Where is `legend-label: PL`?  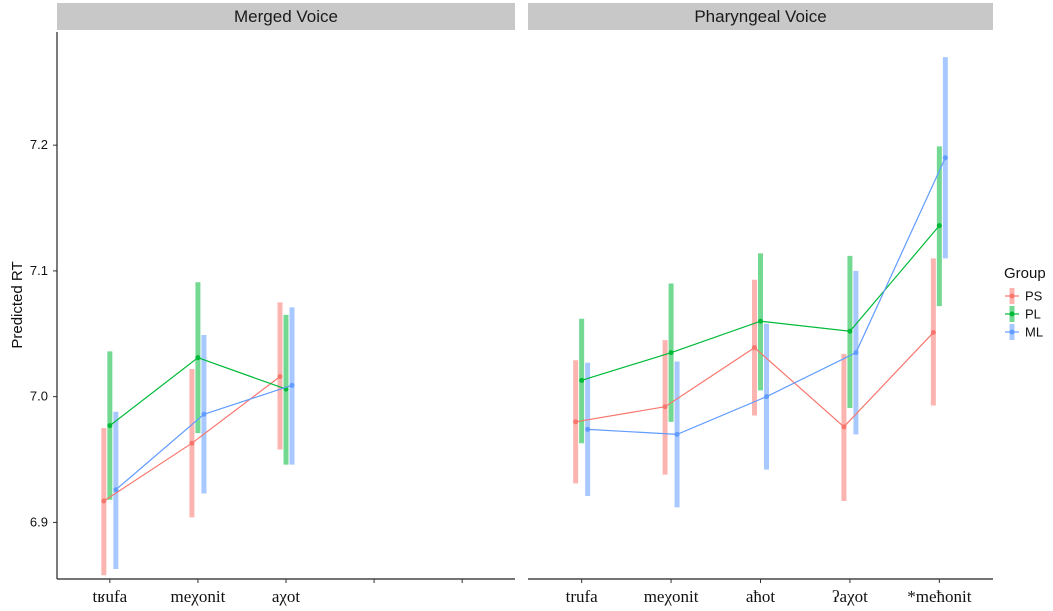
legend-label: PL is located at coordinates (1033, 314).